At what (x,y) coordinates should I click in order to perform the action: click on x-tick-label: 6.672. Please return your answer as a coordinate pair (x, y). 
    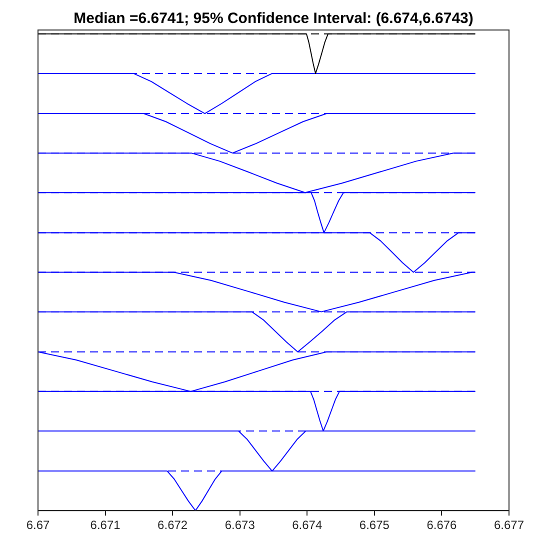
    Looking at the image, I should click on (173, 525).